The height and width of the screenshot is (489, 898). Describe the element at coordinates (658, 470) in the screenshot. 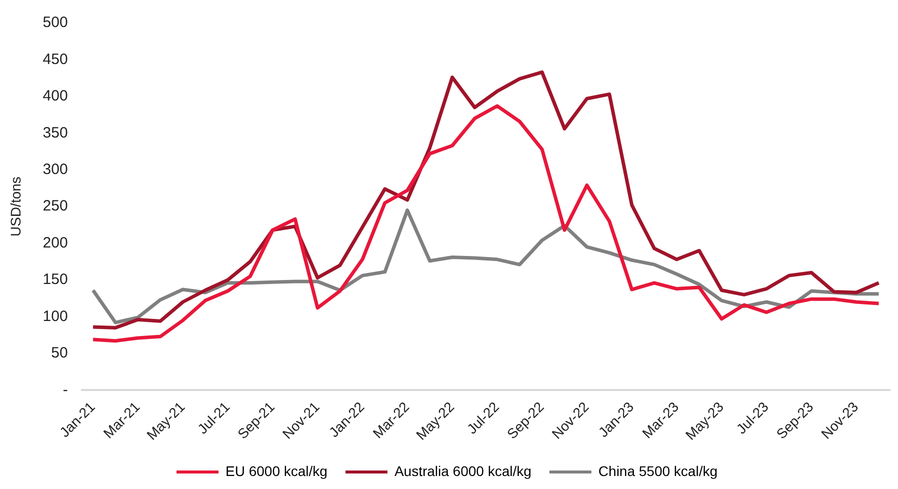

I see `legend-label: China 5500 kcal/kg` at that location.